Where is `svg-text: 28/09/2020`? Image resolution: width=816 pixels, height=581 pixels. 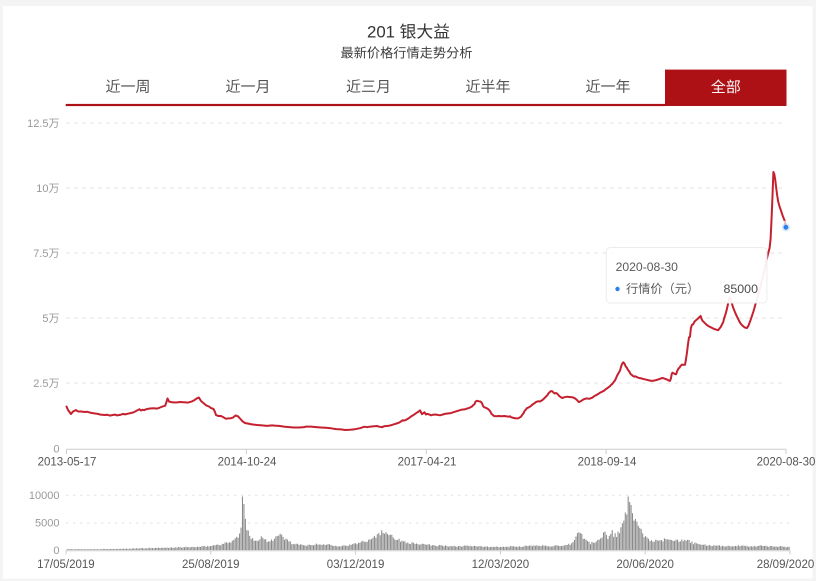 svg-text: 28/09/2020 is located at coordinates (786, 565).